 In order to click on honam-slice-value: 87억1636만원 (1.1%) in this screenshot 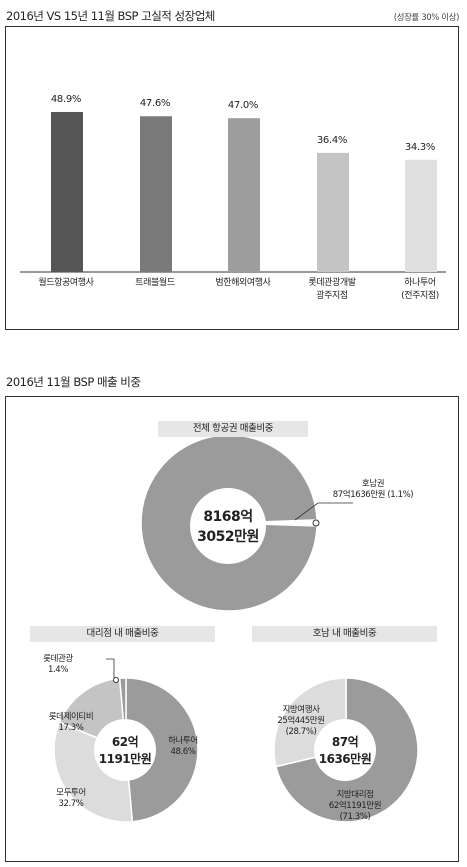, I will do `click(373, 495)`.